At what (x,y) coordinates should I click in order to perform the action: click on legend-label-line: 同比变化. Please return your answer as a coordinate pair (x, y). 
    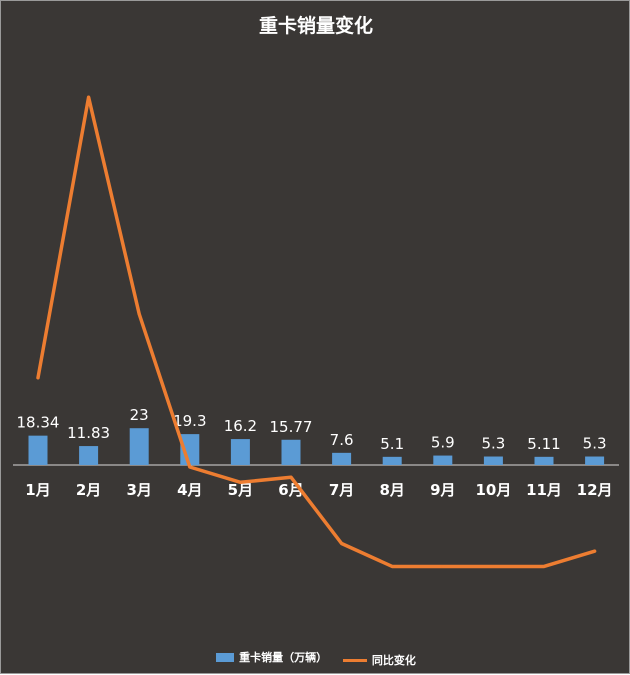
    Looking at the image, I should click on (393, 660).